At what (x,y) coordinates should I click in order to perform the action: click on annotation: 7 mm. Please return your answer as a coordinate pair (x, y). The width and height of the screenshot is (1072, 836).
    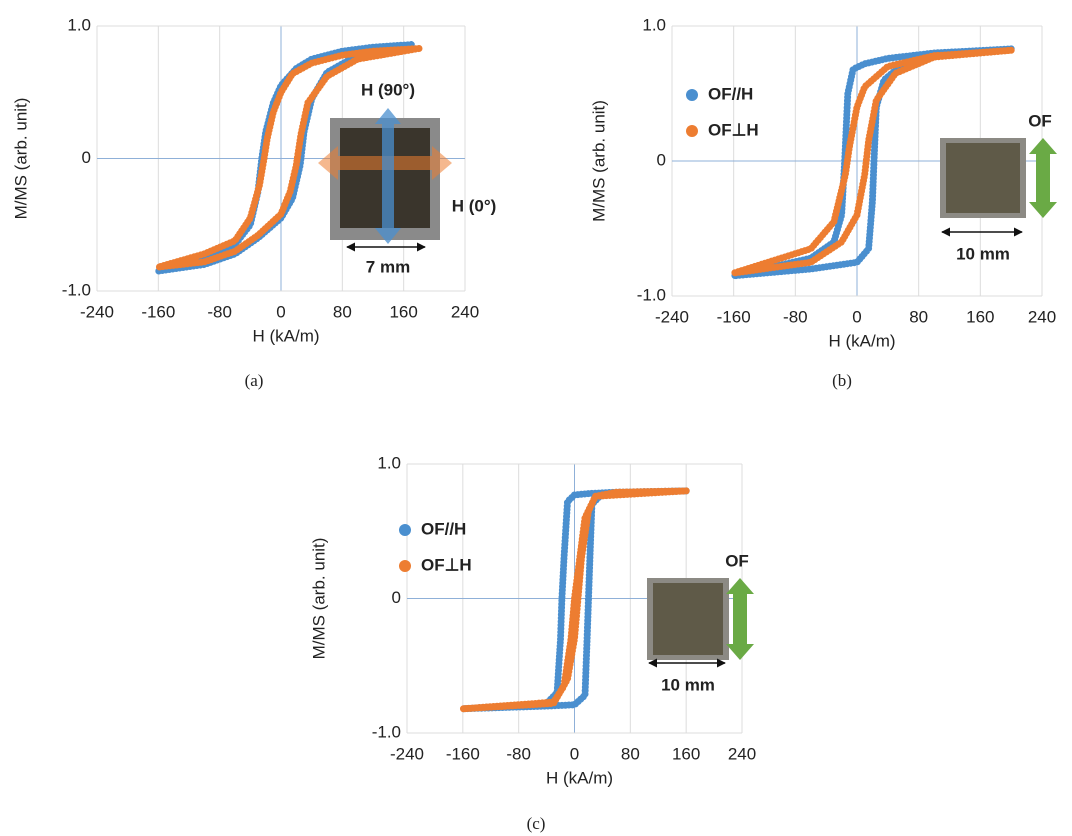
    Looking at the image, I should click on (388, 266).